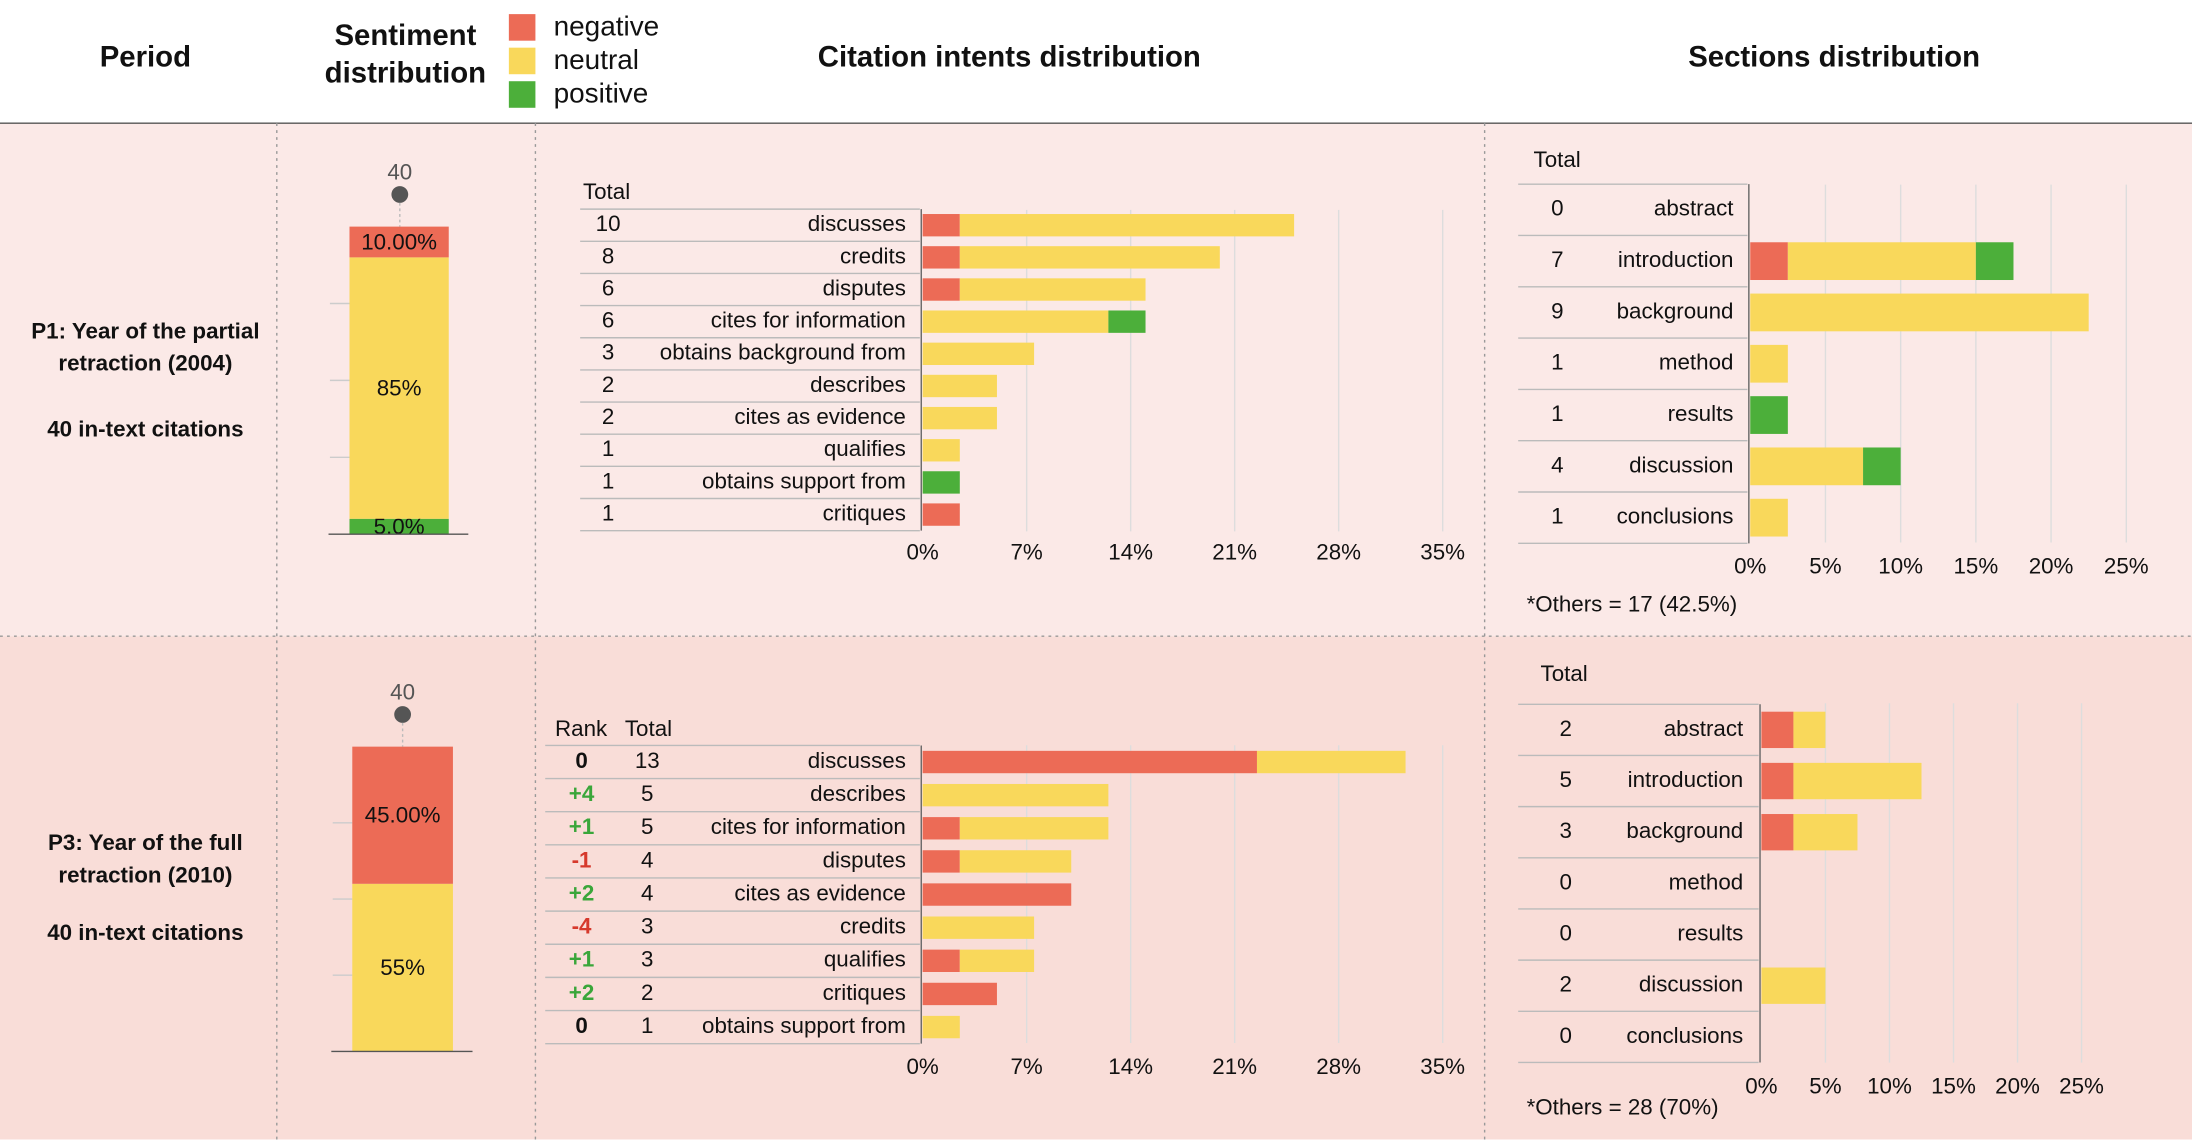  Describe the element at coordinates (1557, 259) in the screenshot. I see `total-value: 7` at that location.